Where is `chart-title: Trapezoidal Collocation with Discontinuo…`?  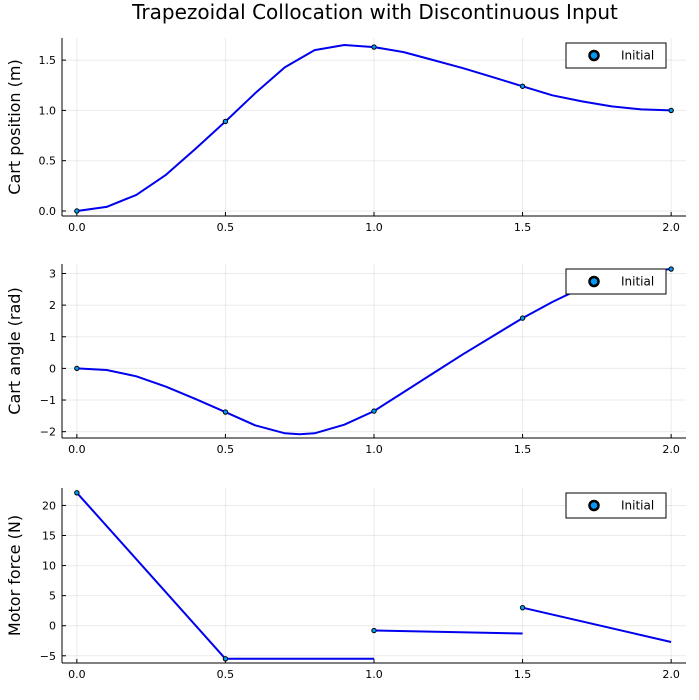
chart-title: Trapezoidal Collocation with Discontinuo… is located at coordinates (374, 12).